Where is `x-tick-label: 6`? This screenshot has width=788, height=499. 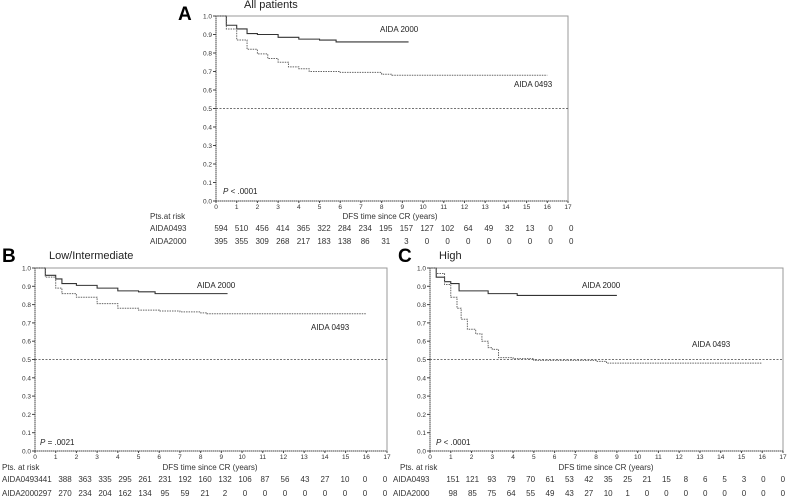
x-tick-label: 6 is located at coordinates (159, 457).